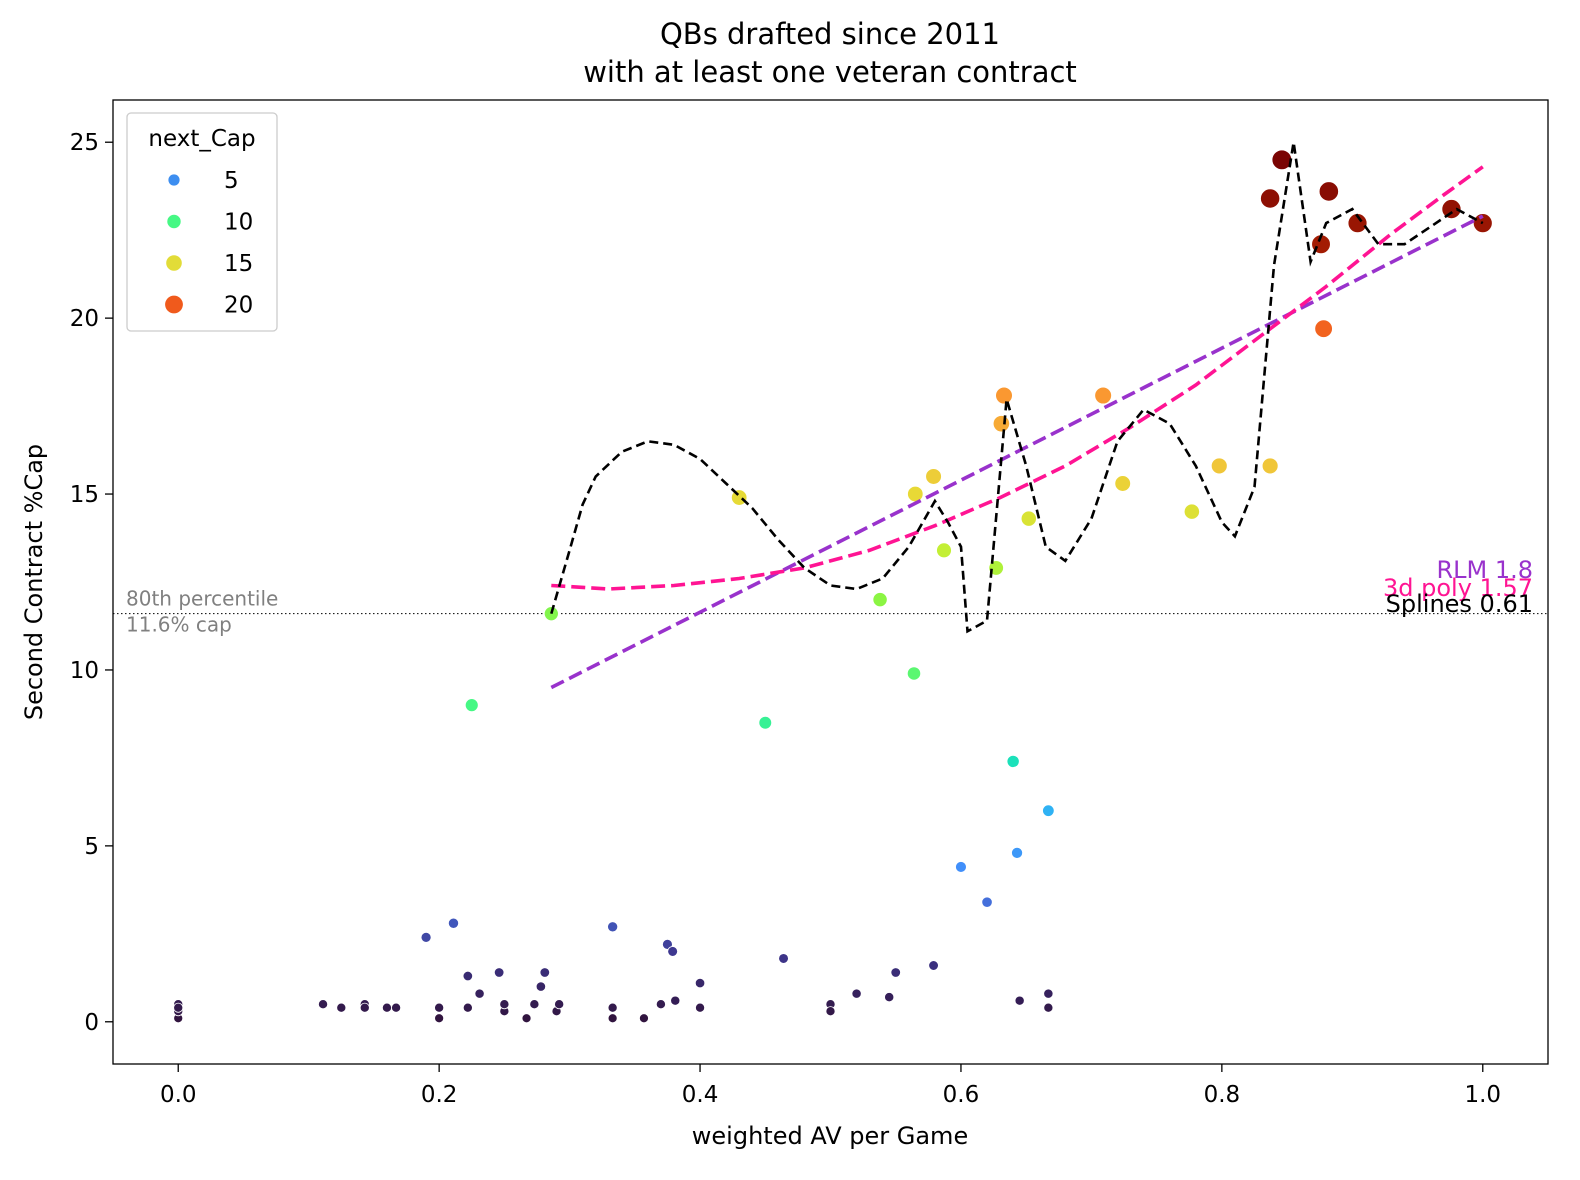  I want to click on legend-title: next_Cap, so click(201, 139).